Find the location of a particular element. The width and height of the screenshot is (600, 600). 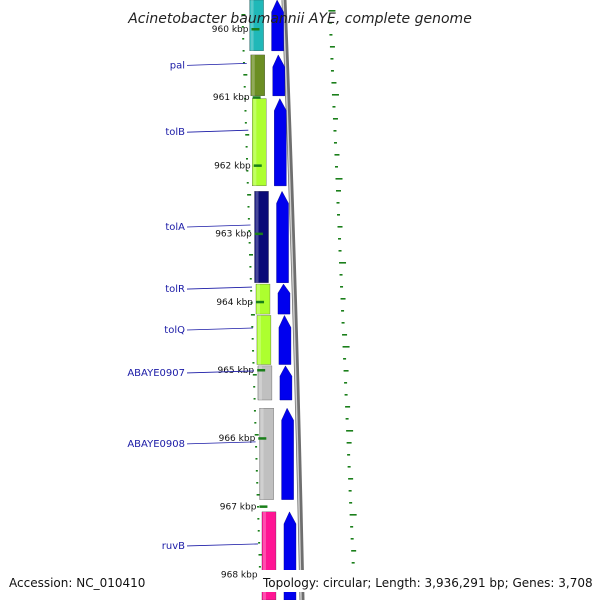

gene-label: pal is located at coordinates (177, 65).